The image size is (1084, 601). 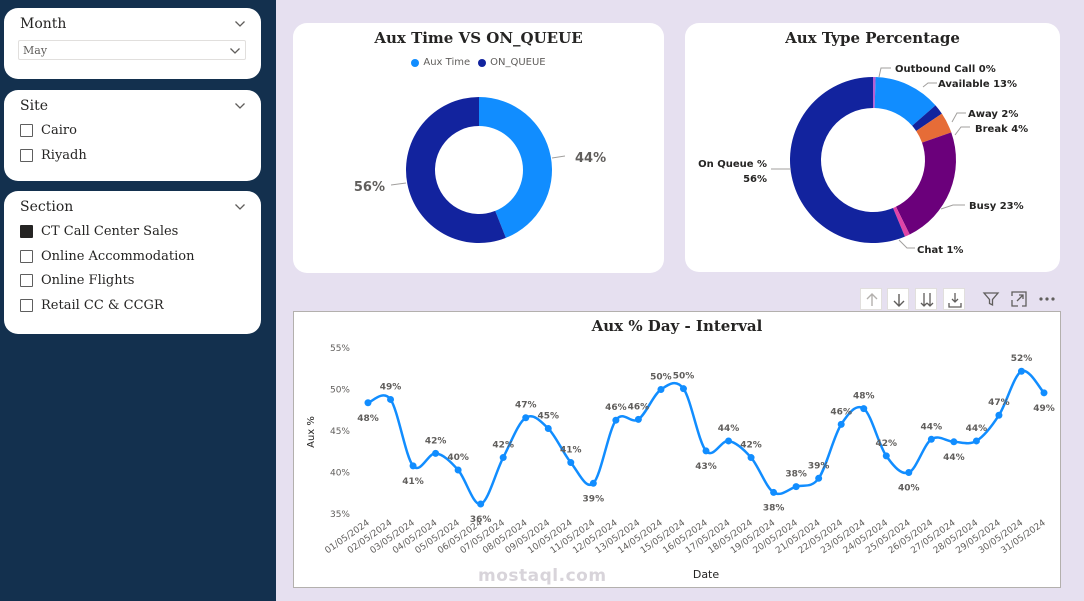 I want to click on section-option-label: Retail CC & CCGR, so click(x=102, y=305).